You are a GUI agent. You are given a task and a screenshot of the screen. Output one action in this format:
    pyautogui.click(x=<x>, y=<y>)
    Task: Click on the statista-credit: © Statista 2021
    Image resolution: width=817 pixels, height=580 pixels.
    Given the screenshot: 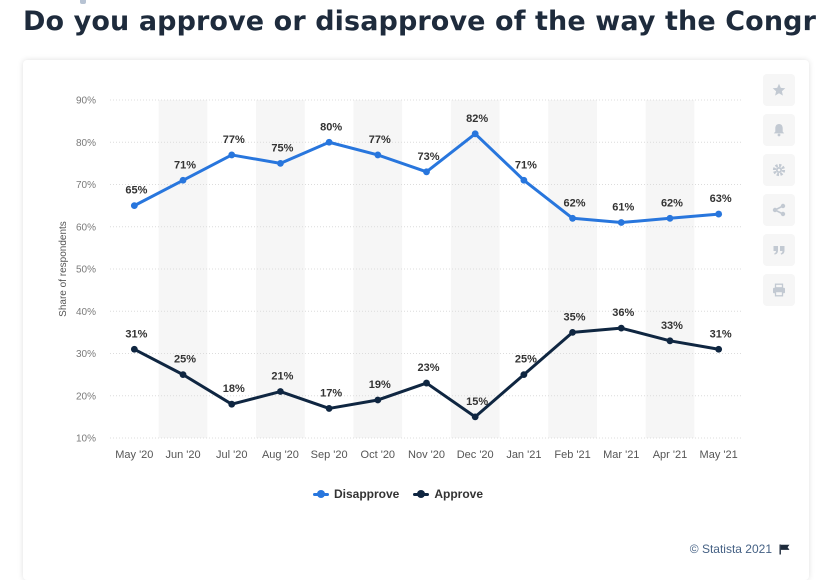 What is the action you would take?
    pyautogui.click(x=740, y=549)
    